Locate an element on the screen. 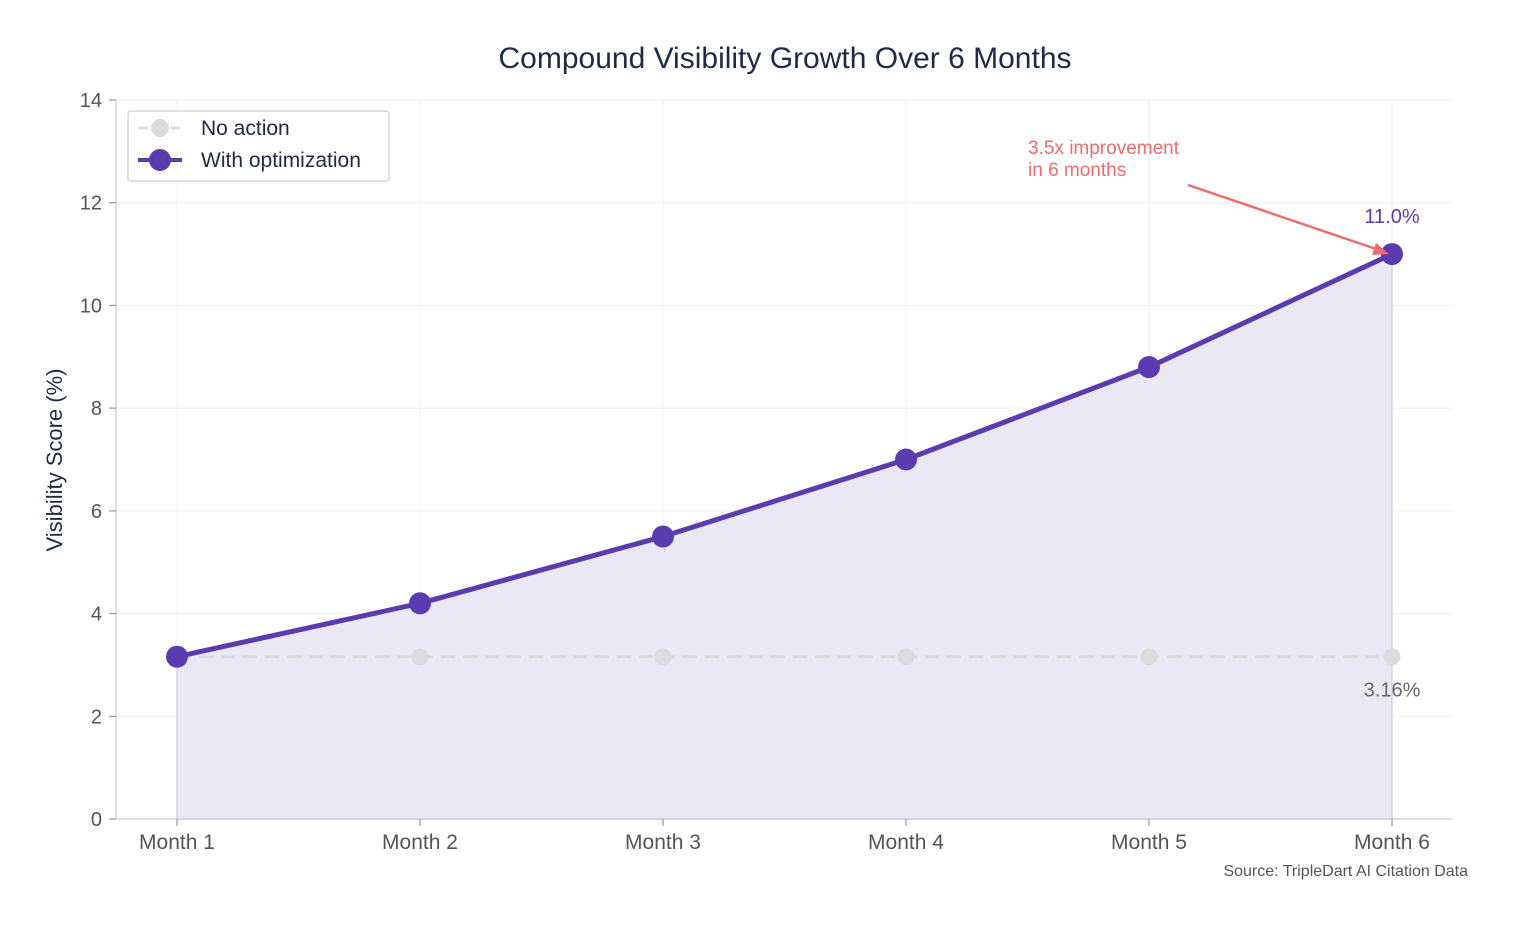 This screenshot has height=926, width=1514. legend-no-action-marker is located at coordinates (160, 128).